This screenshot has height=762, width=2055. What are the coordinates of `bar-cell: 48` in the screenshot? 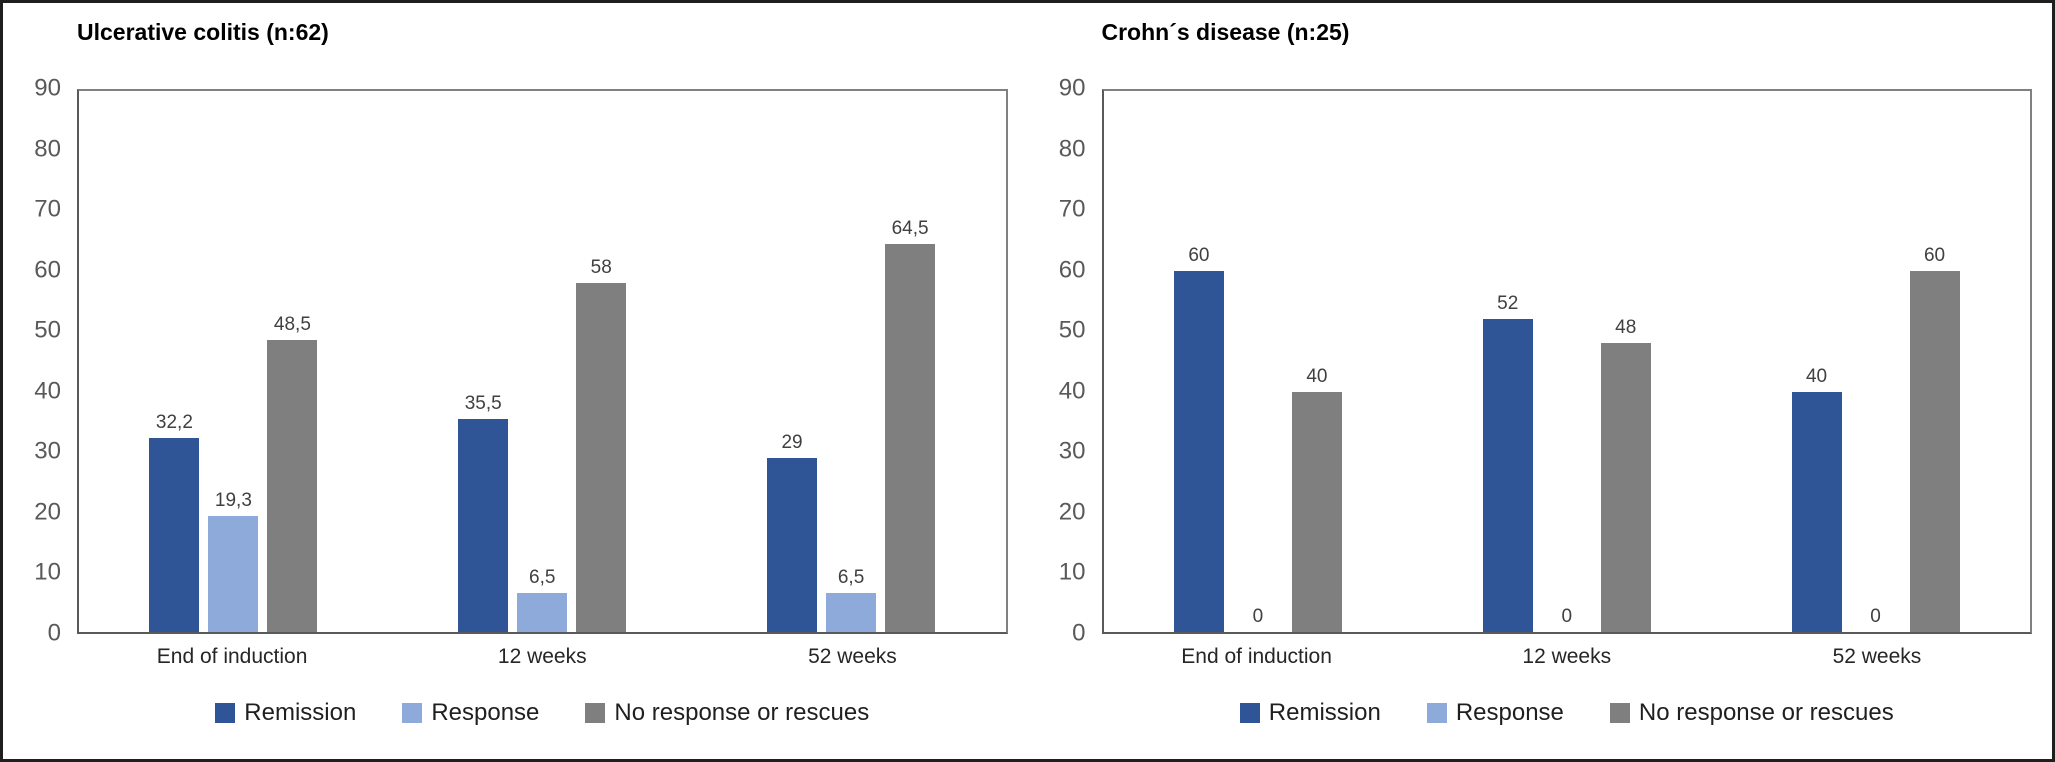 It's located at (1625, 361).